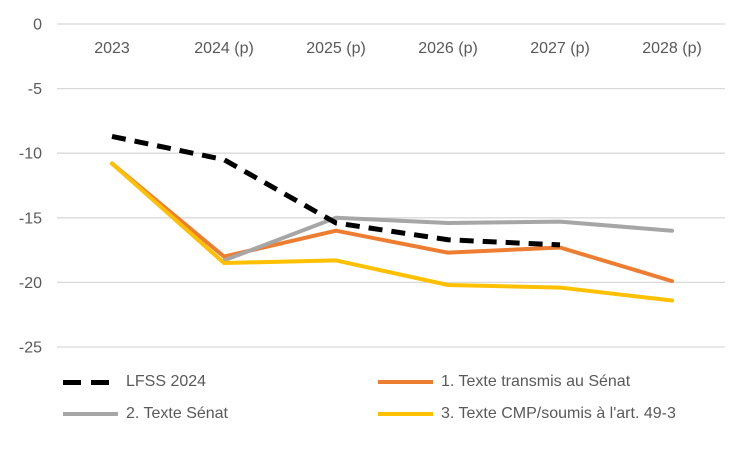  I want to click on legend-label: 3. Texte CMP/soumis à l'art. 49-3, so click(558, 413).